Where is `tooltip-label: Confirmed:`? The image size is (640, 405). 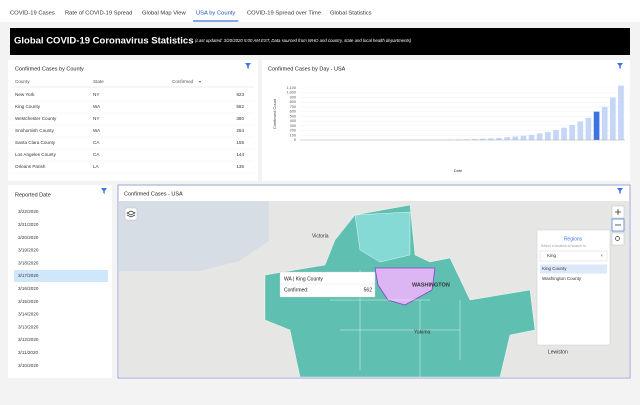 tooltip-label: Confirmed: is located at coordinates (296, 290).